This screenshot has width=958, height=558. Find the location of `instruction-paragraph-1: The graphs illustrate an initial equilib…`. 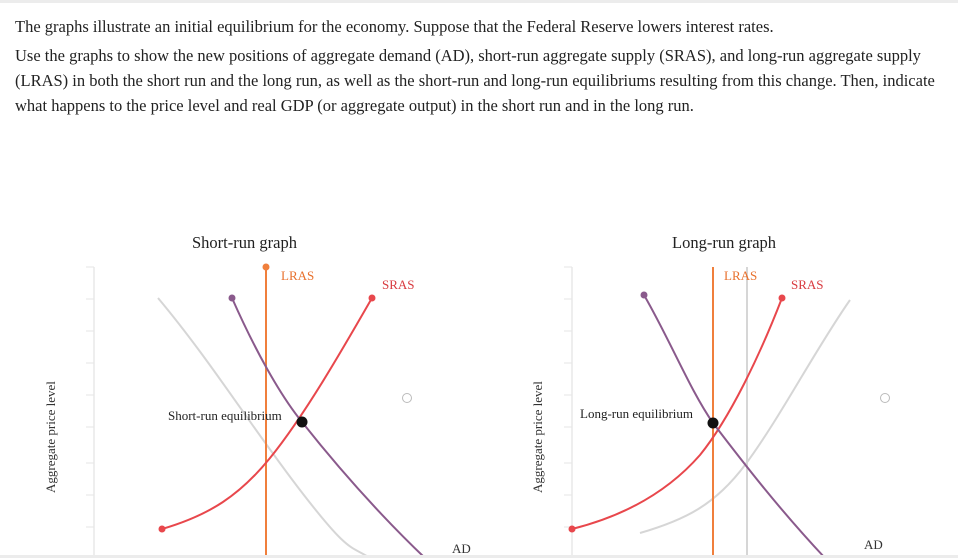

instruction-paragraph-1: The graphs illustrate an initial equilib… is located at coordinates (394, 26).